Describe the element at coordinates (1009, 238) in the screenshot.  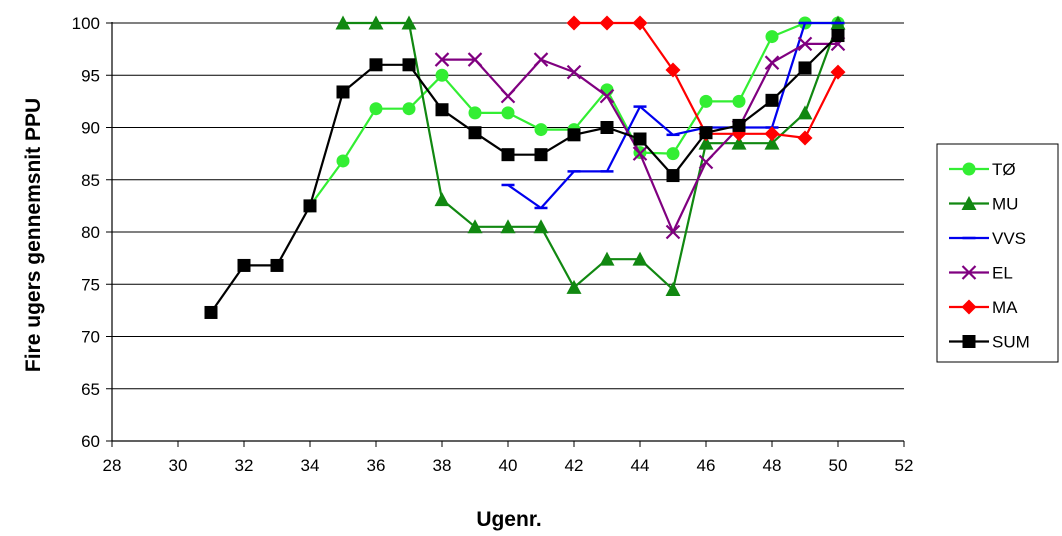
I see `legend-label-vvs: VVS` at that location.